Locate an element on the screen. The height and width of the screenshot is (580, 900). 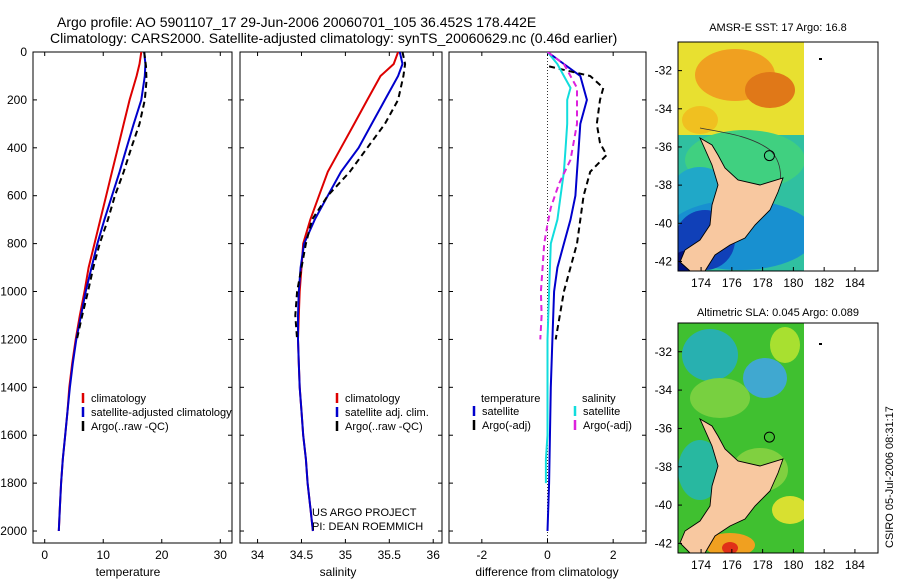
y-tick-label: 400 is located at coordinates (17, 148).